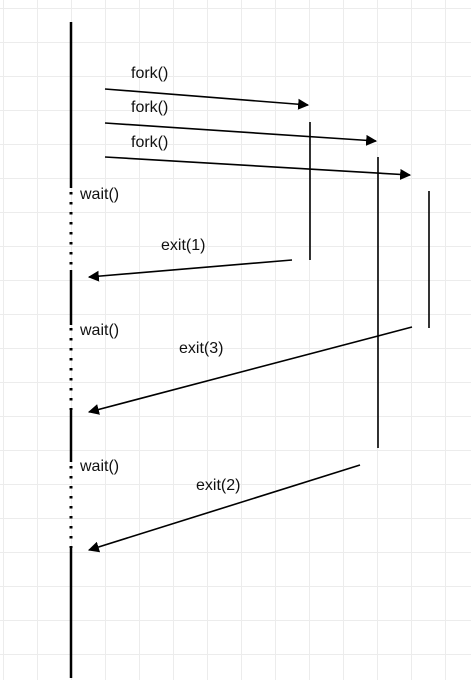 This screenshot has width=471, height=680. Describe the element at coordinates (149, 142) in the screenshot. I see `fork-label-3: fork()` at that location.